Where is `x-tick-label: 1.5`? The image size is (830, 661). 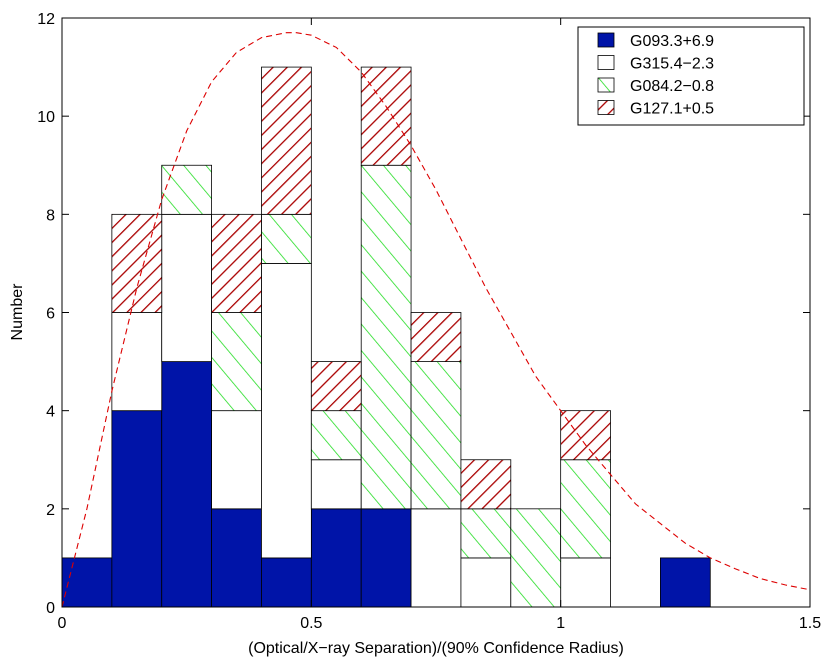
x-tick-label: 1.5 is located at coordinates (810, 623).